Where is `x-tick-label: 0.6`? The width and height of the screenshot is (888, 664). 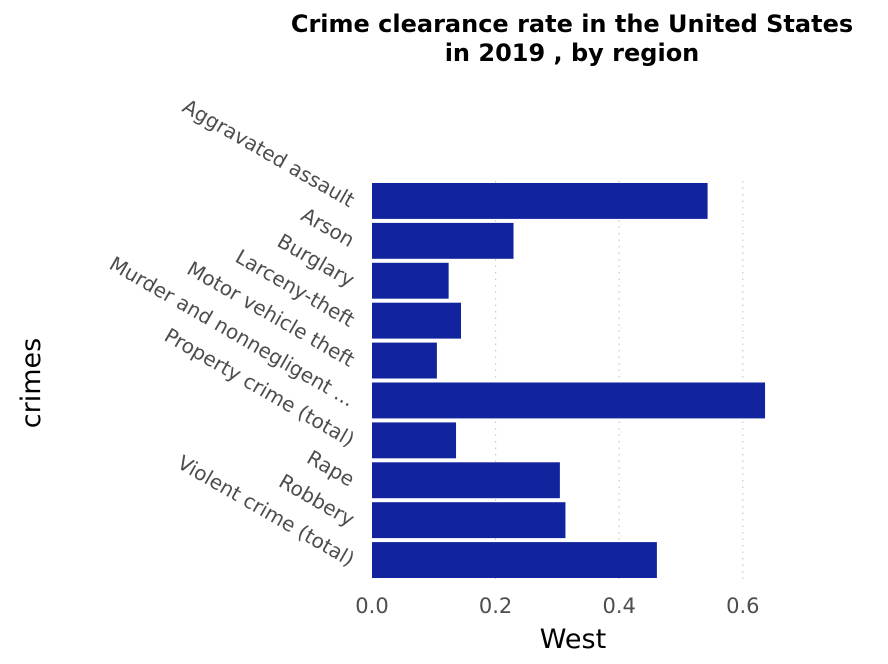 x-tick-label: 0.6 is located at coordinates (742, 606).